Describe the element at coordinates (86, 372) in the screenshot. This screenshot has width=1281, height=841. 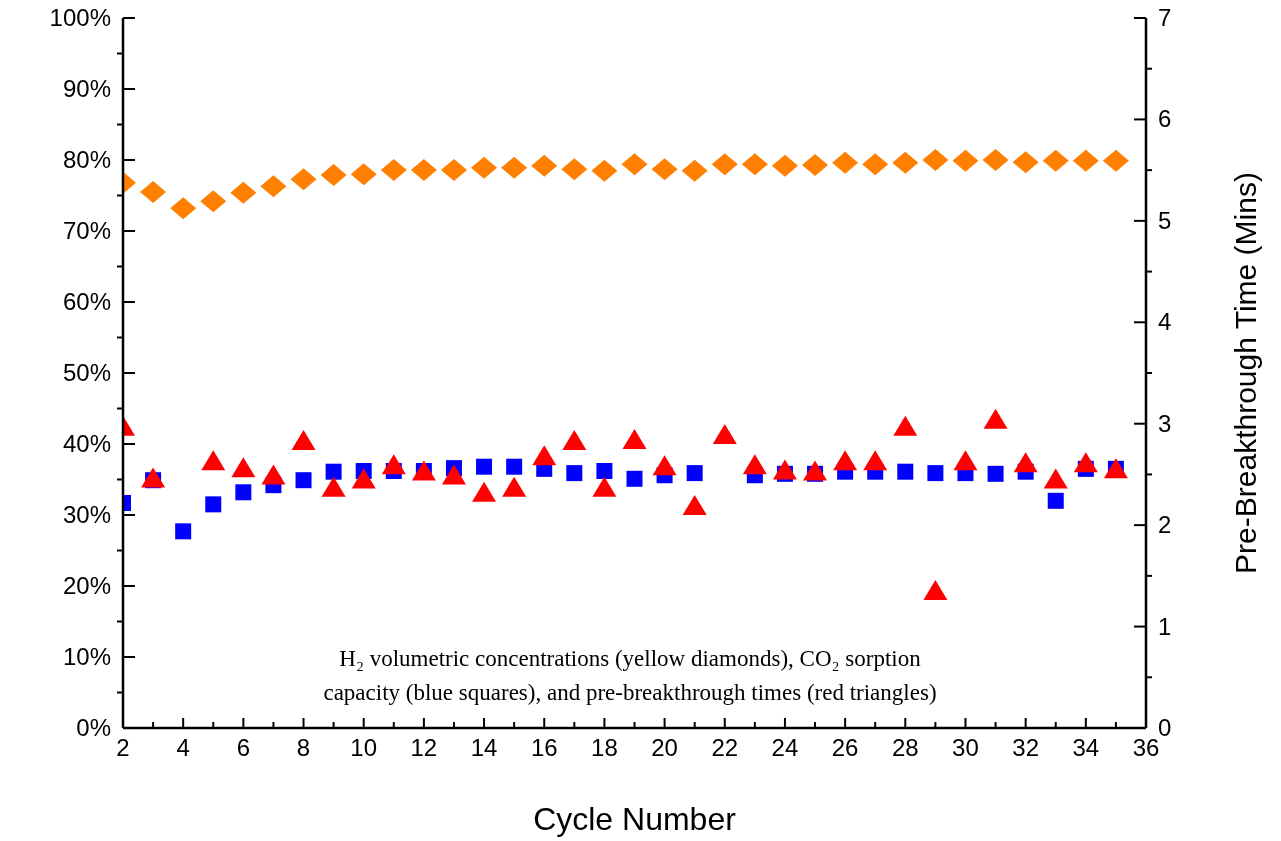
I see `y-tick-label: 50%` at that location.